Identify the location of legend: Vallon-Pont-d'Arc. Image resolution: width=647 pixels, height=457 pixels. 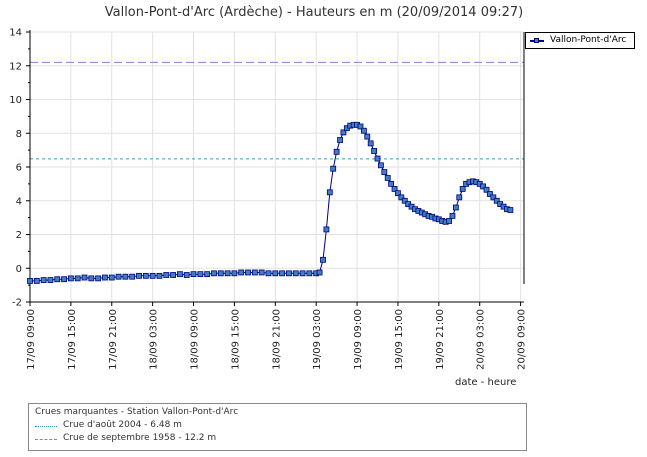
(580, 40).